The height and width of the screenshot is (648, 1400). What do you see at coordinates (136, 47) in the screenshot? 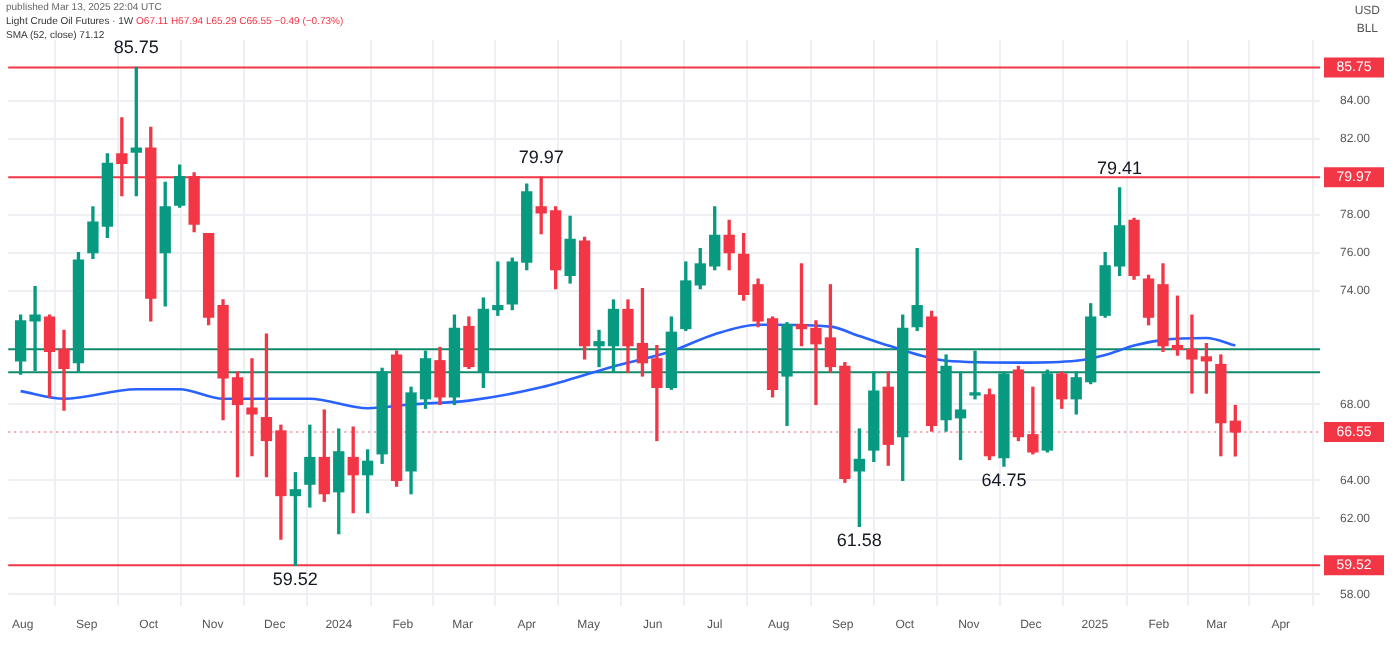
I see `annotation: 85.75` at bounding box center [136, 47].